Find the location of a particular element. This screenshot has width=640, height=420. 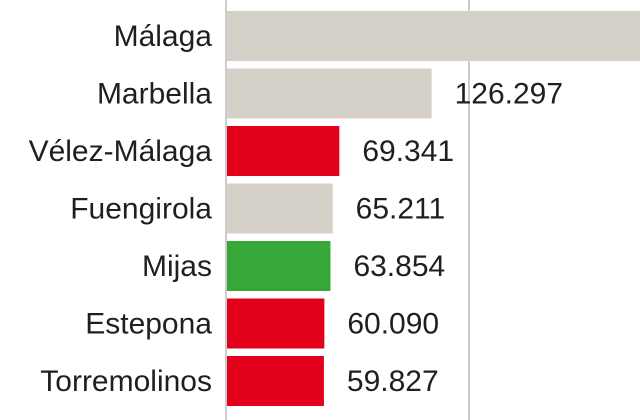

category-label-malaga: Málaga is located at coordinates (163, 36).